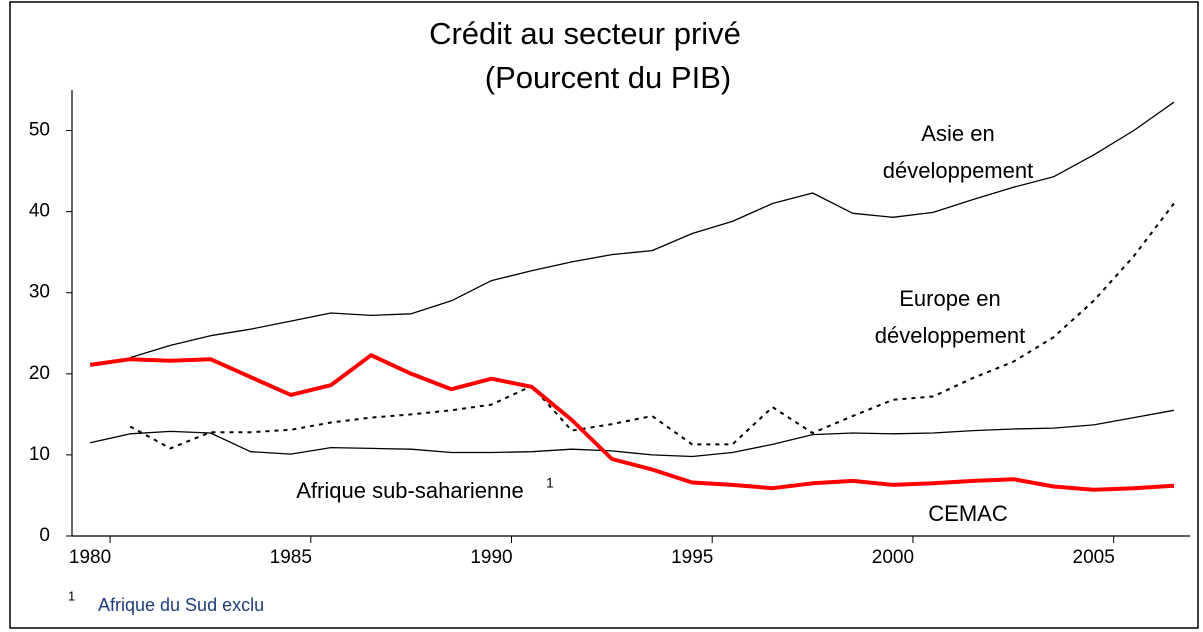  What do you see at coordinates (608, 77) in the screenshot?
I see `chart-subtitle: (Pourcent du PIB)` at bounding box center [608, 77].